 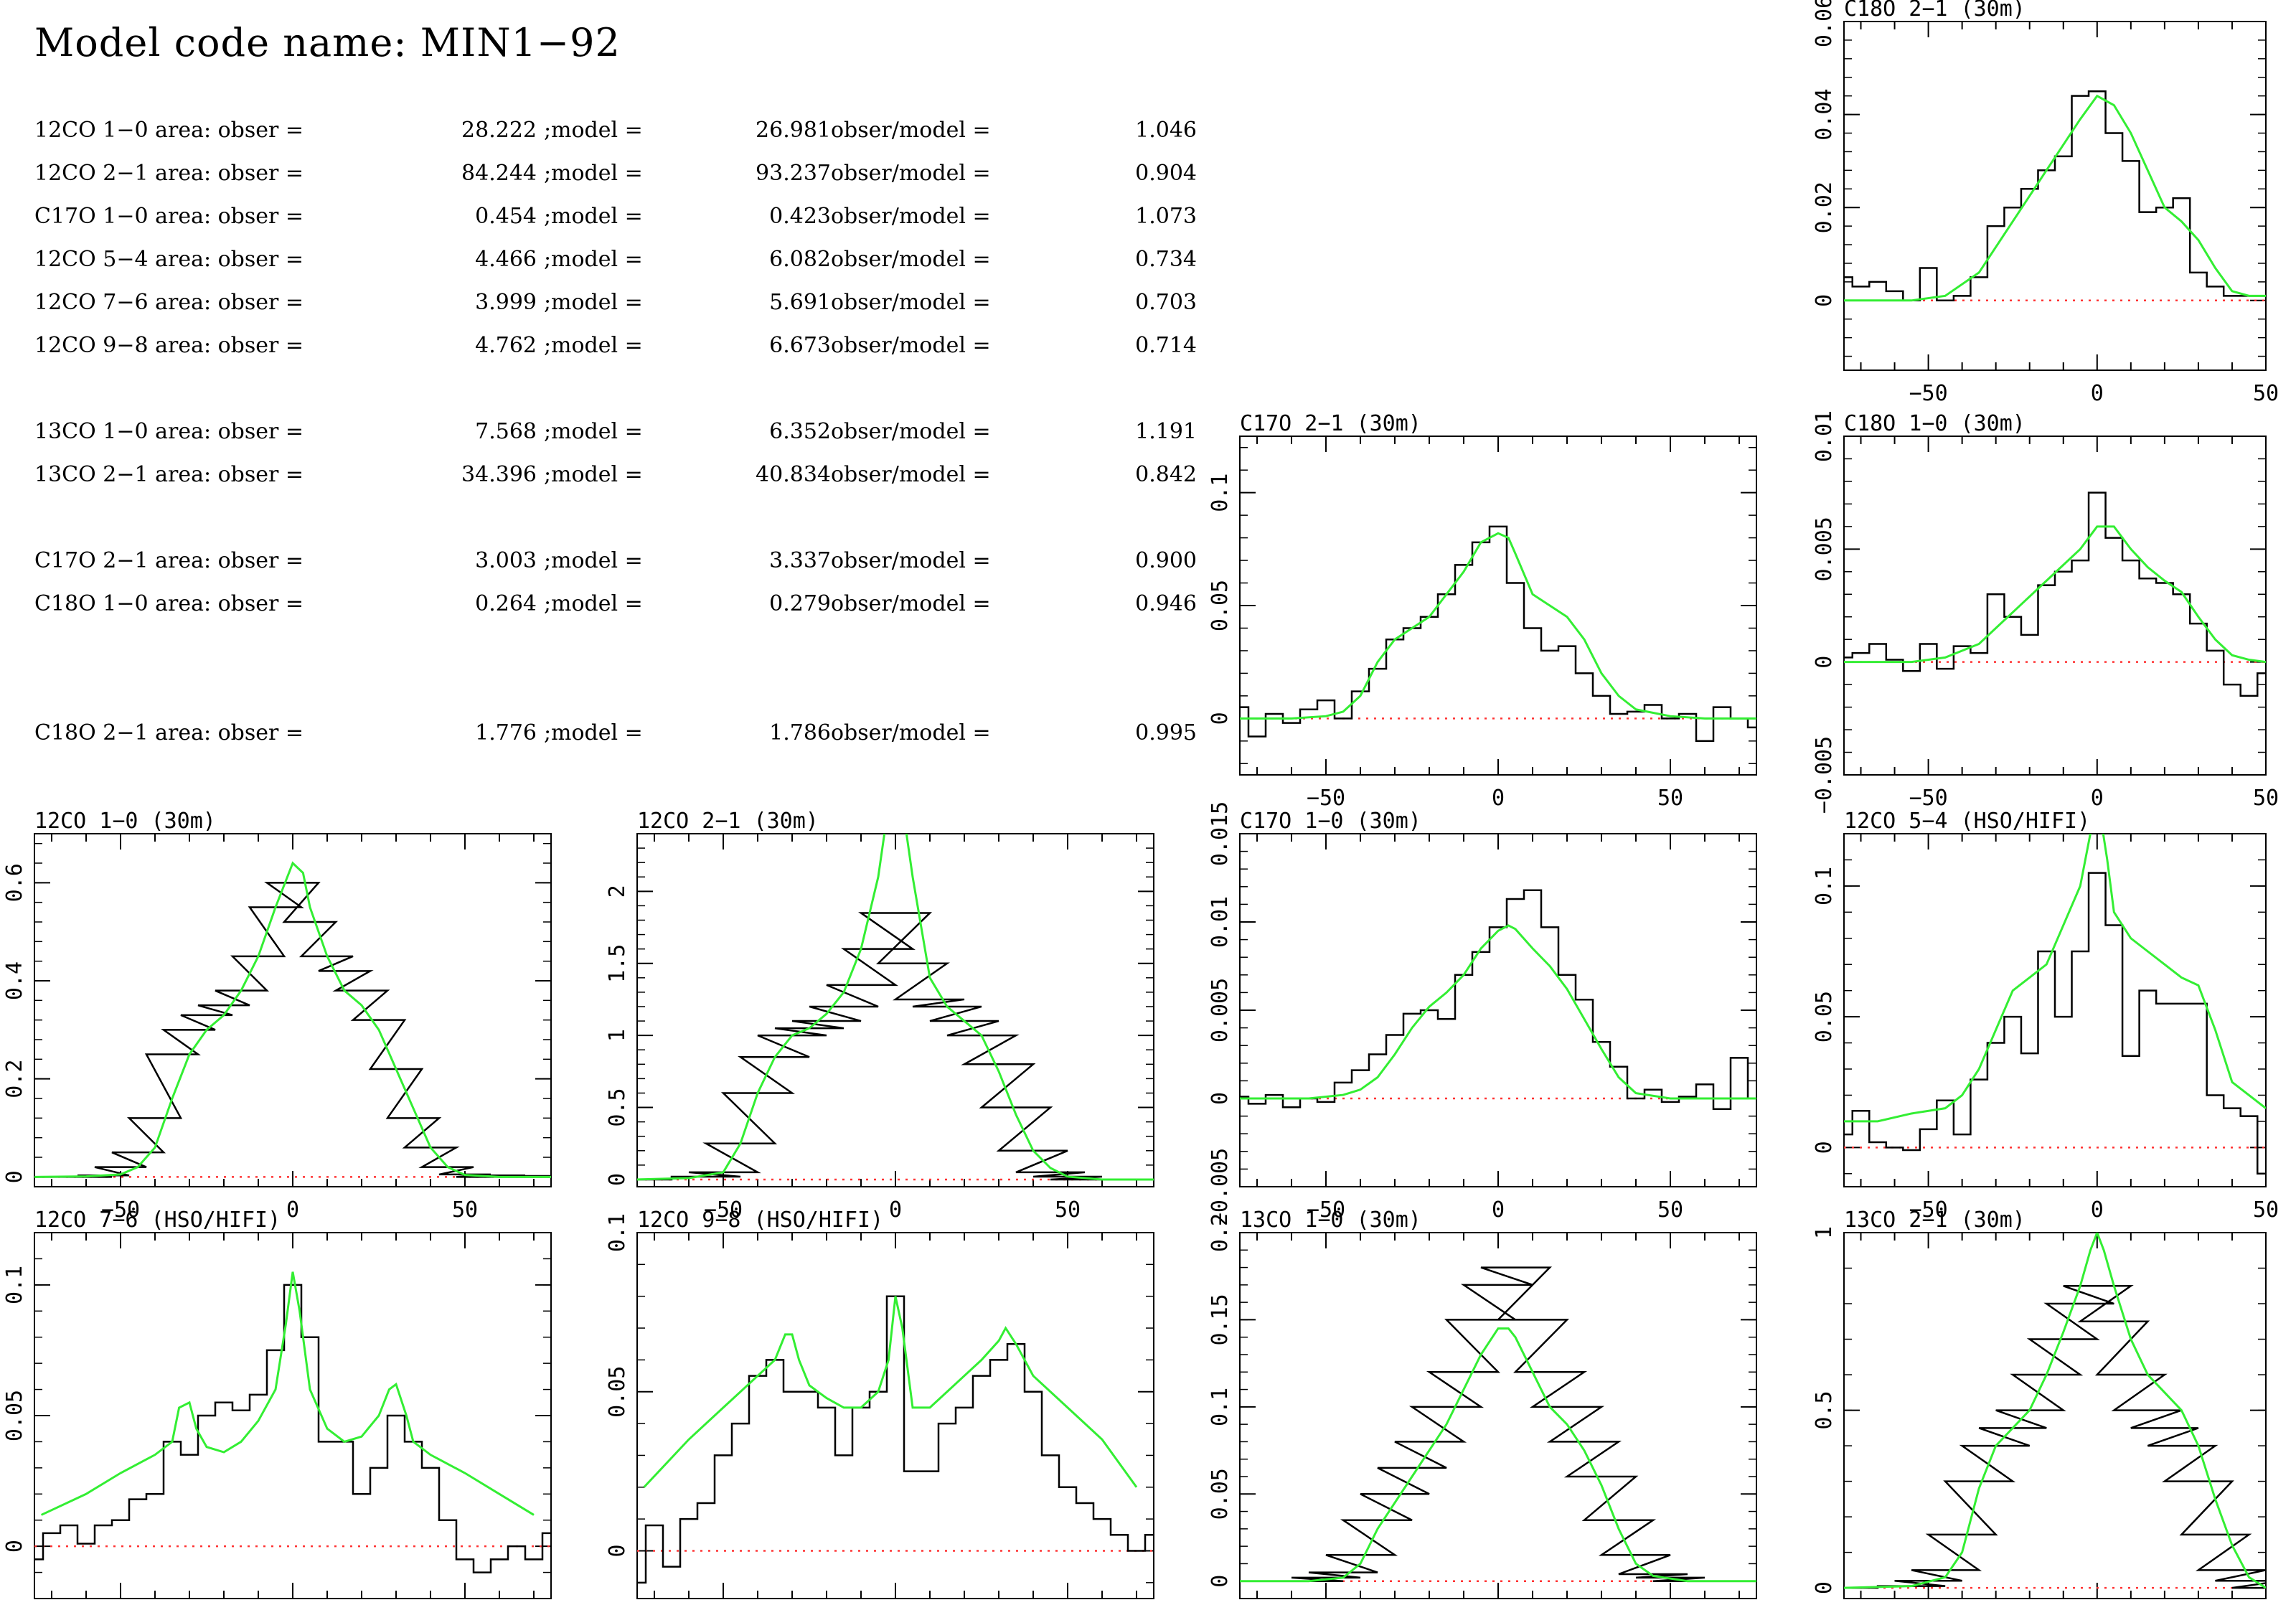 What do you see at coordinates (499, 474) in the screenshot?
I see `stats-obs: 34.396` at bounding box center [499, 474].